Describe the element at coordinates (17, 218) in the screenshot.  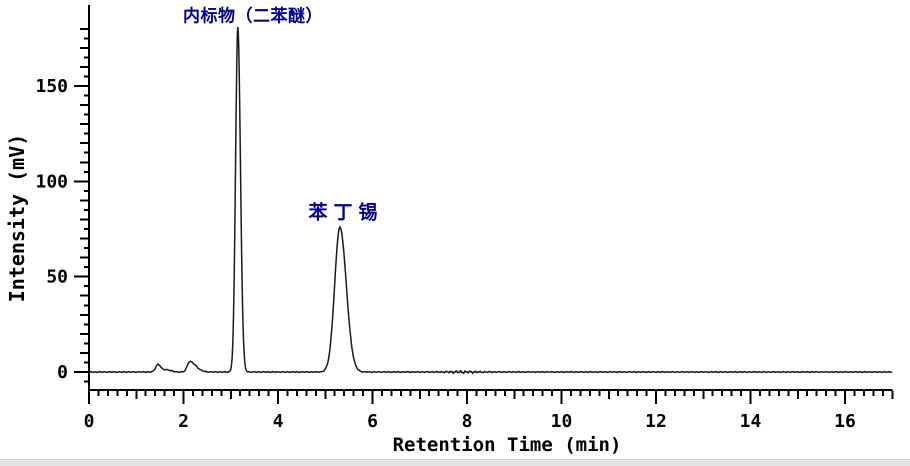
I see `y-axis-title: Intensity (mV)` at that location.